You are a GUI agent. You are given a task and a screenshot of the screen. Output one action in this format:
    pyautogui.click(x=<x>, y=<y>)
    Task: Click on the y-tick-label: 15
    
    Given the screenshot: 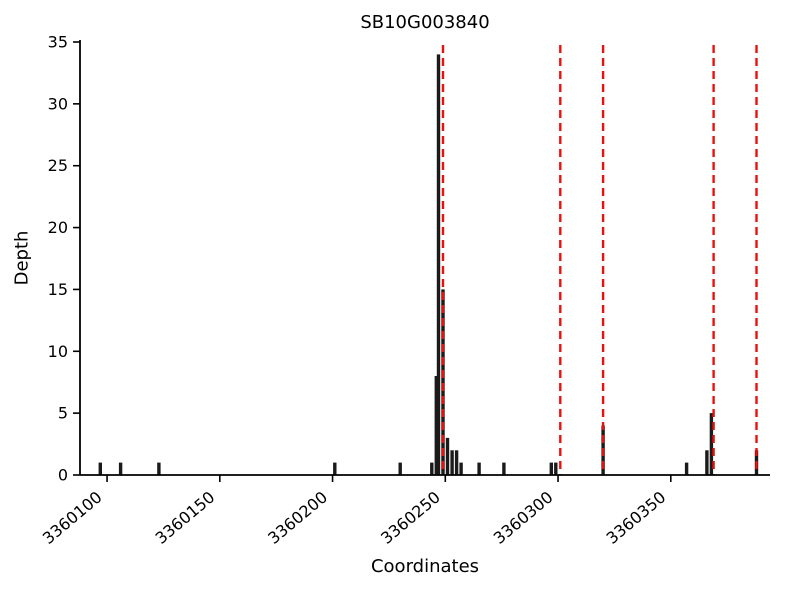 What is the action you would take?
    pyautogui.click(x=58, y=289)
    